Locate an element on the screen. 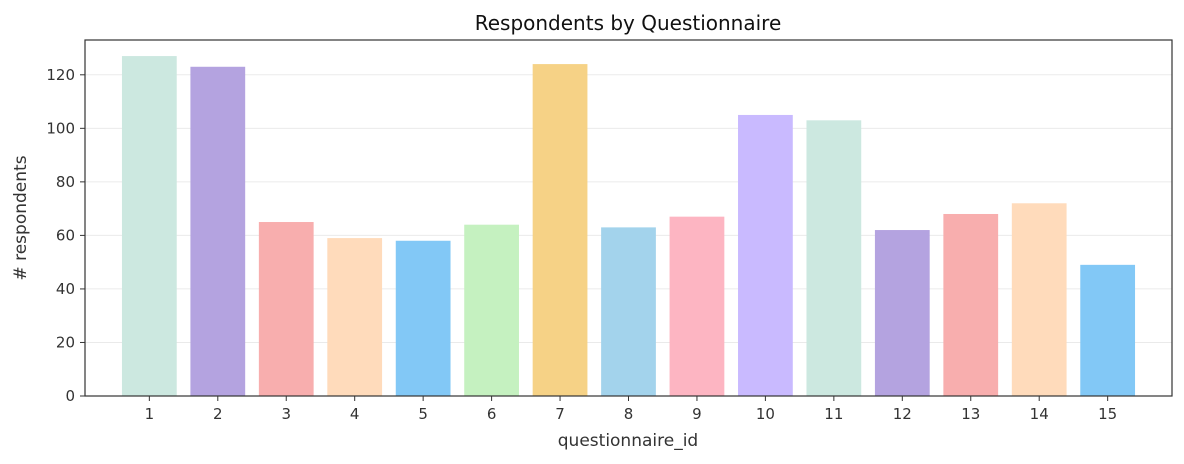 This screenshot has width=1184, height=464. x-tick-label: 12 is located at coordinates (902, 414).